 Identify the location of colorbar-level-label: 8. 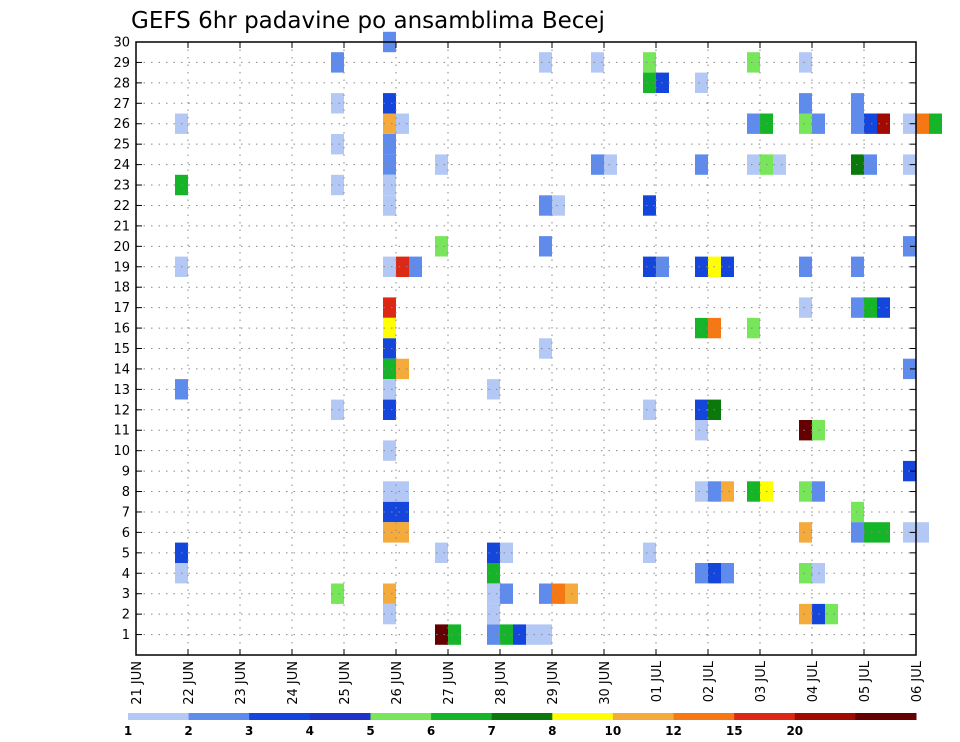
(552, 731).